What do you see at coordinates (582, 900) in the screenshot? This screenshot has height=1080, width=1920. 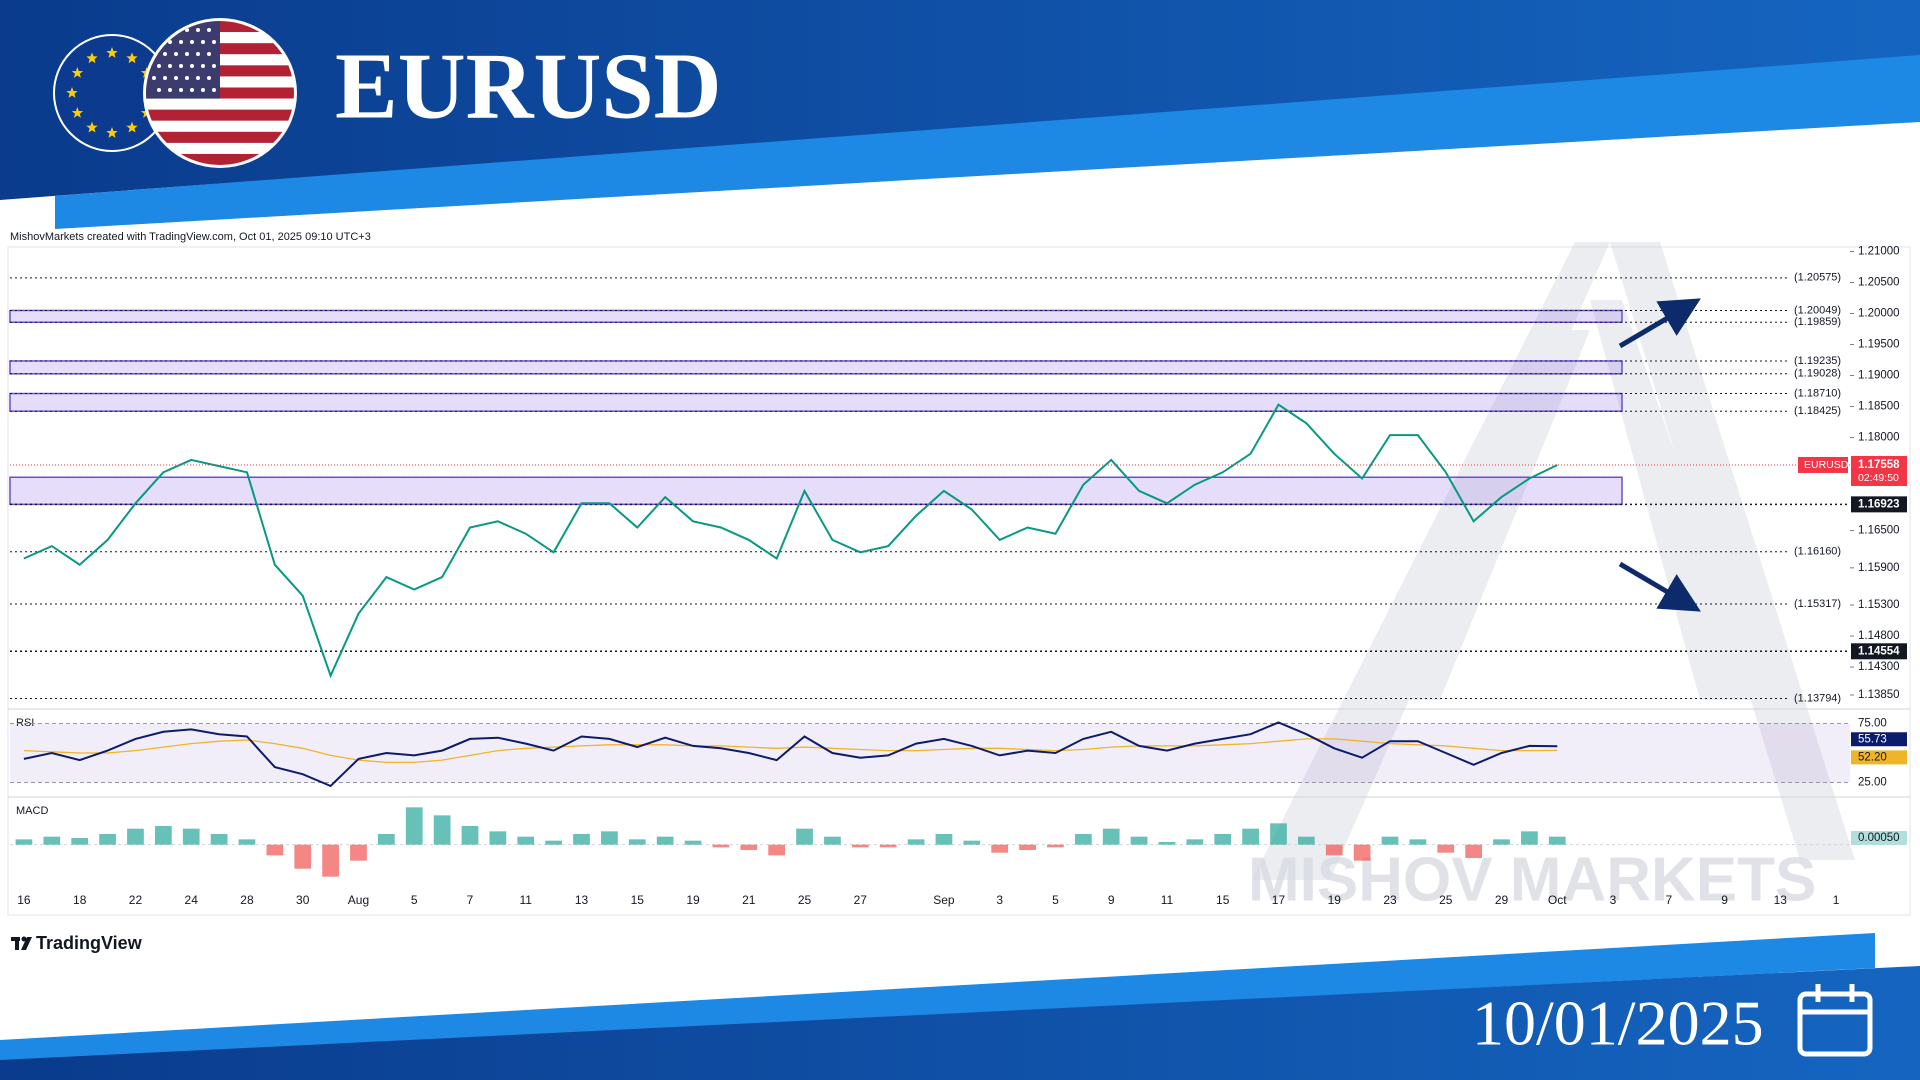 I see `x-tick-label: 13` at bounding box center [582, 900].